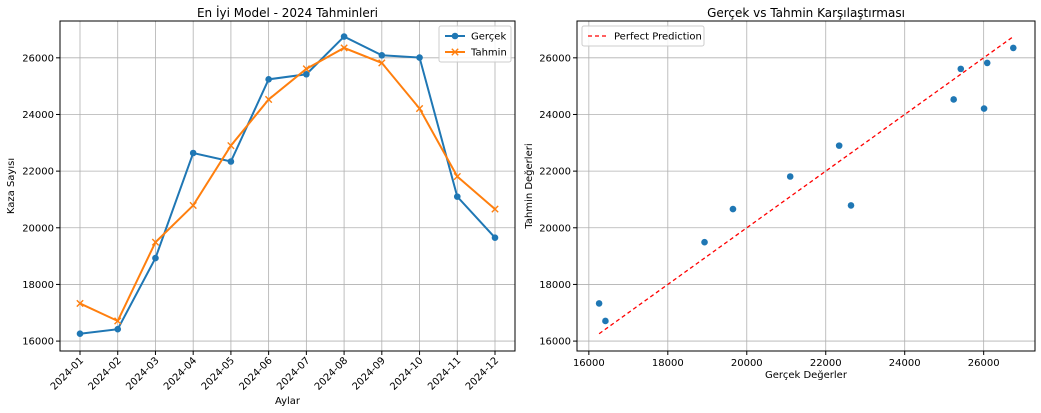 The height and width of the screenshot is (413, 1041). What do you see at coordinates (475, 44) in the screenshot?
I see `line-chart-legend: Gerçek Tahmin` at bounding box center [475, 44].